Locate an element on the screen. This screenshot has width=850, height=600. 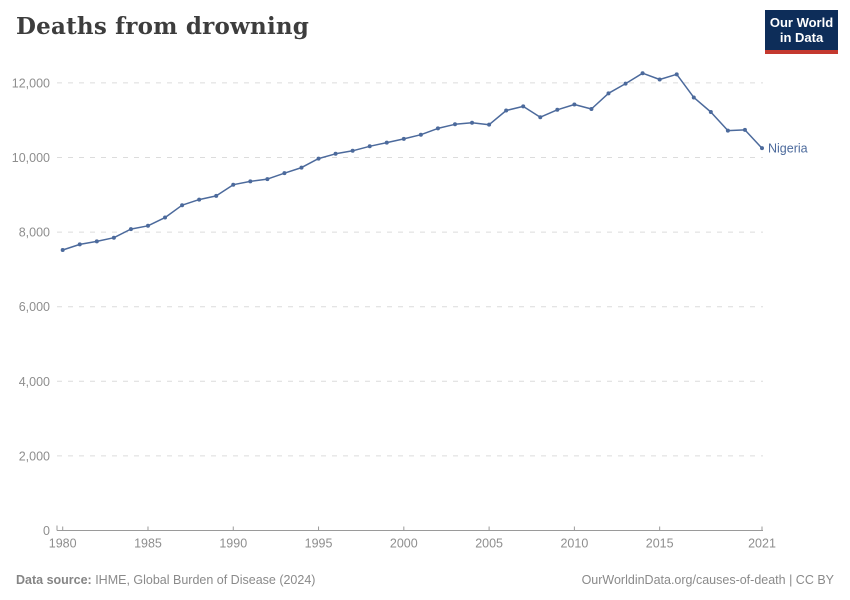
x-axis-tick-label: 2005 is located at coordinates (489, 544).